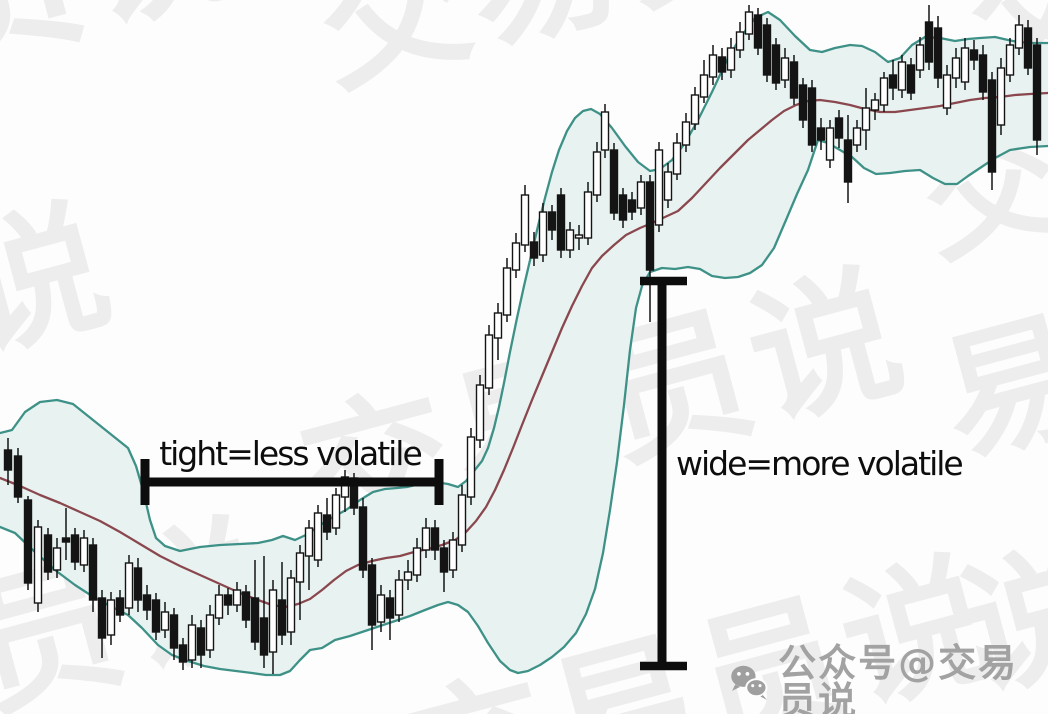  What do you see at coordinates (663, 281) in the screenshot?
I see `wide-bracket-top-cap` at bounding box center [663, 281].